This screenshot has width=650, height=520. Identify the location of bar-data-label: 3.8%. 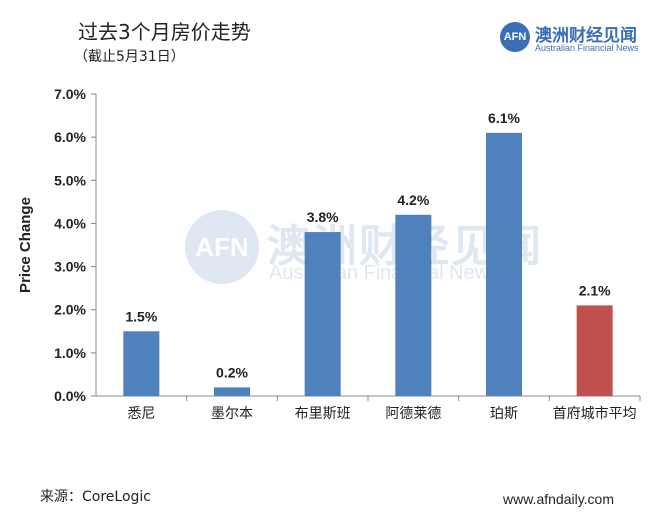
(323, 217).